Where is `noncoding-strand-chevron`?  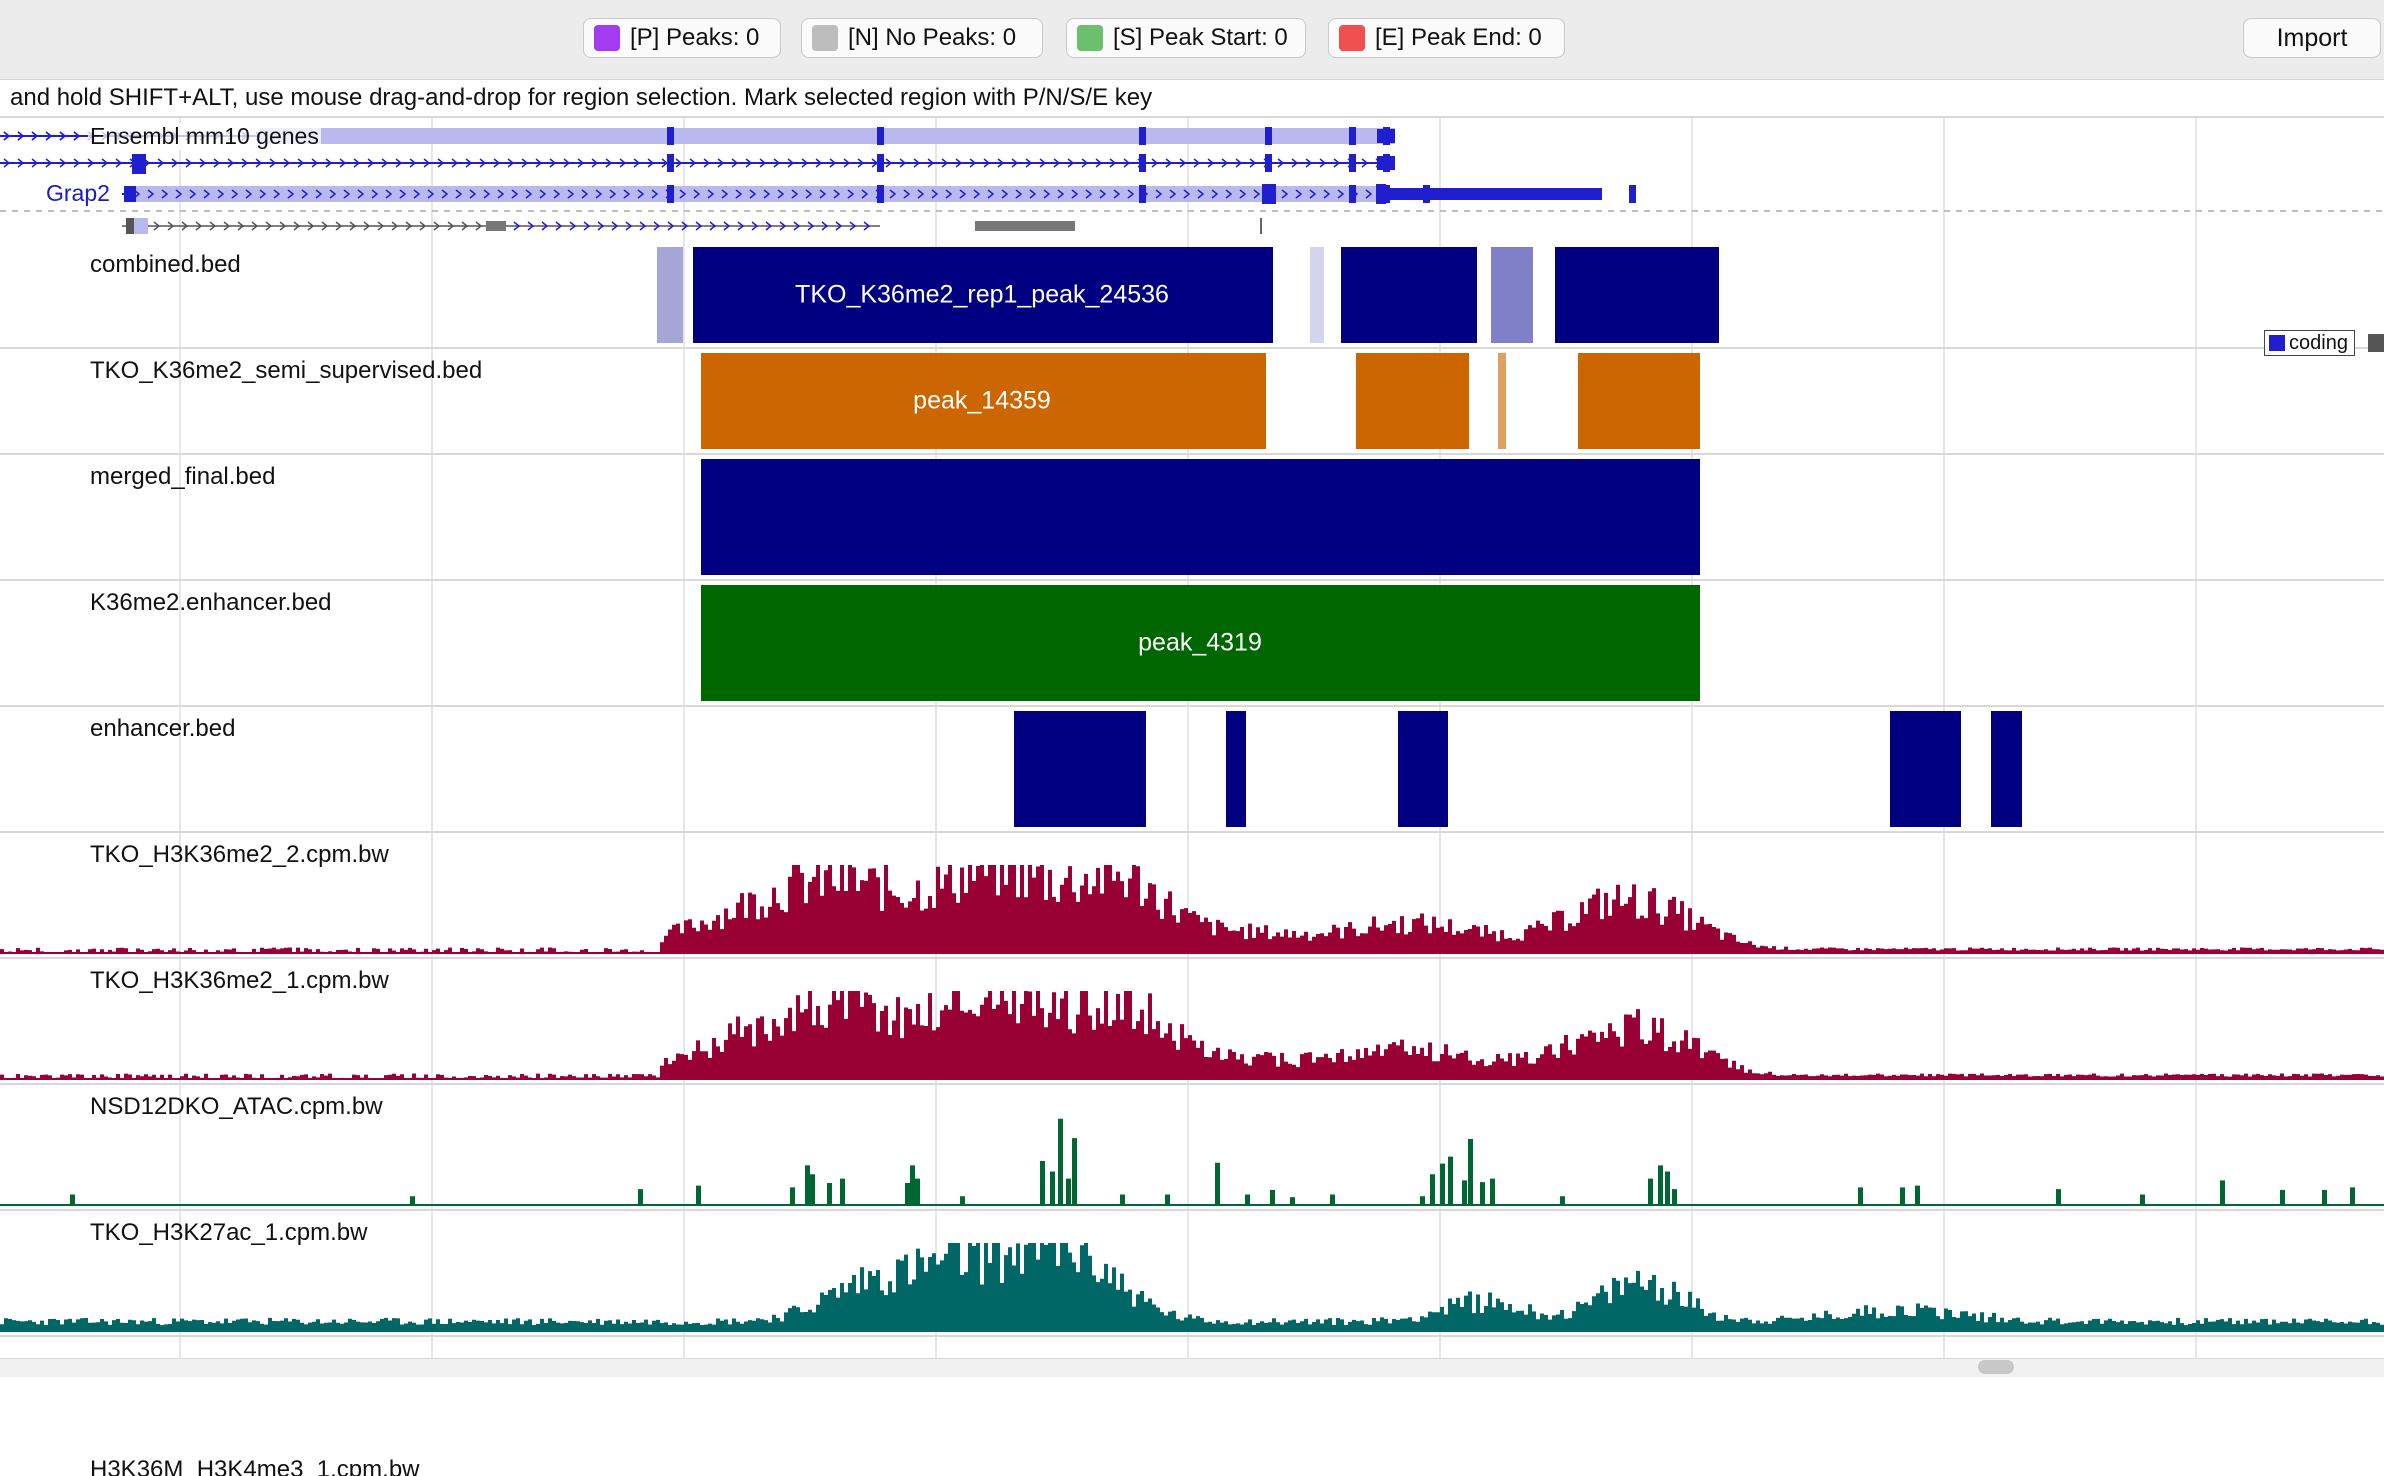
noncoding-strand-chevron is located at coordinates (381, 226).